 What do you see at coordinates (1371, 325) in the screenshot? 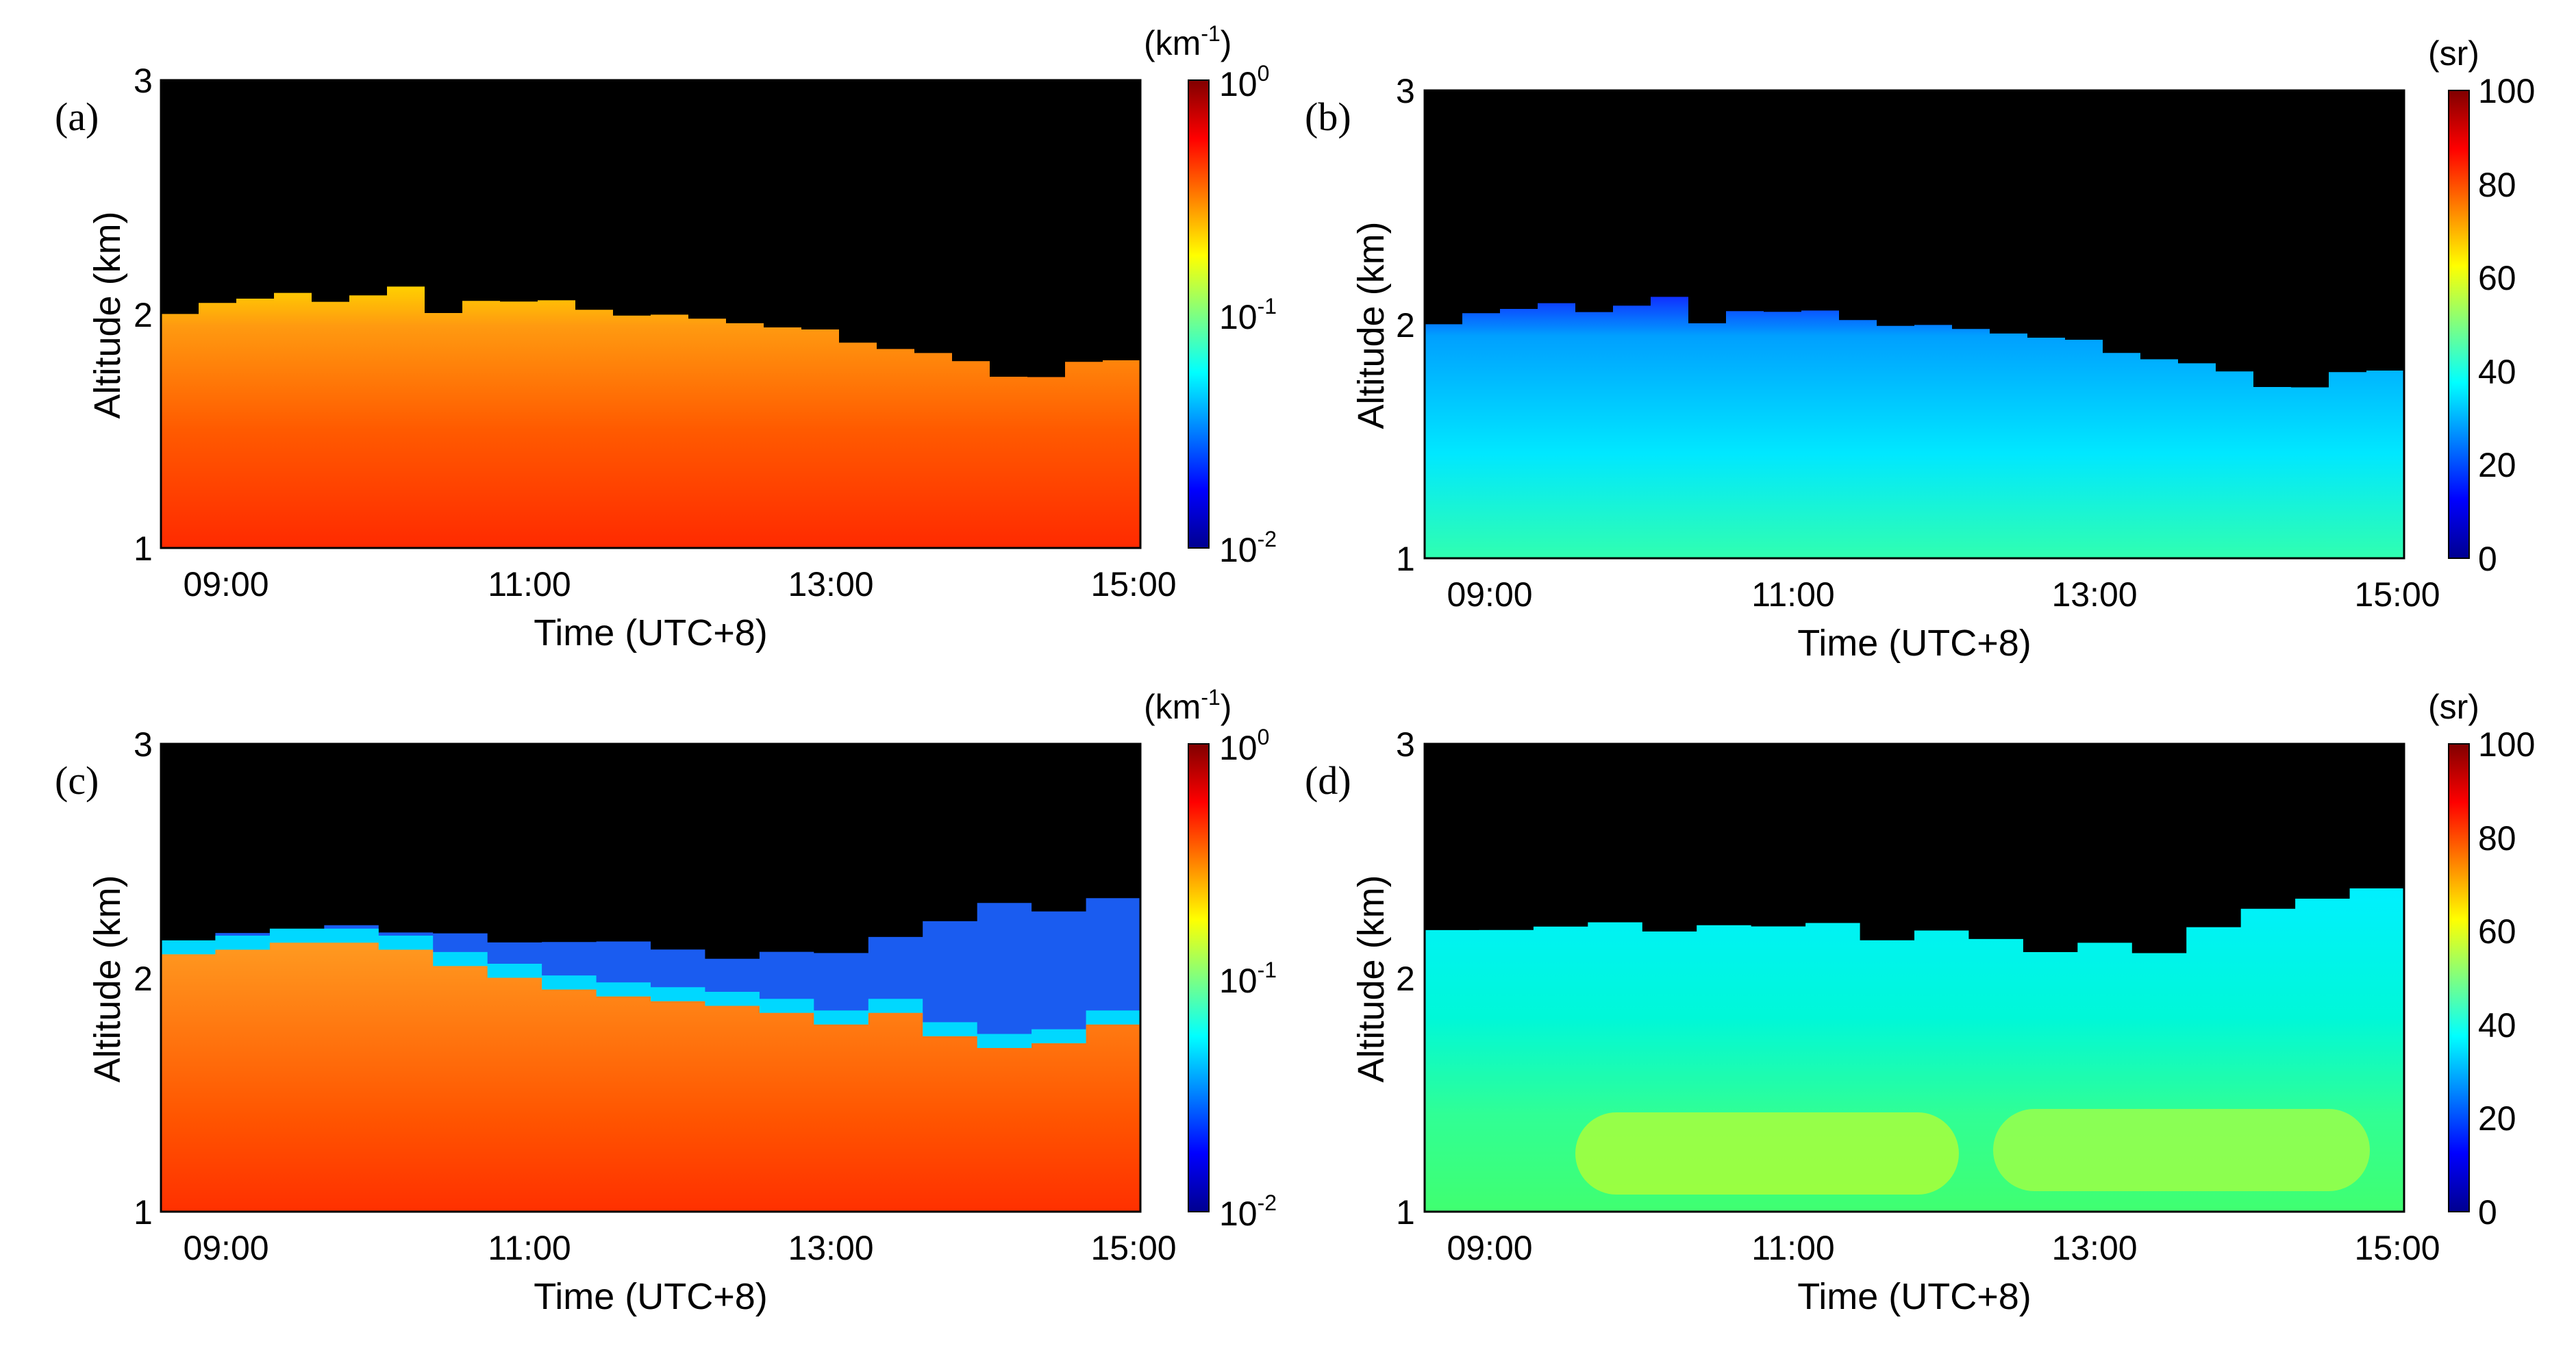
I see `y-axis-title-b: Altitude (km)` at bounding box center [1371, 325].